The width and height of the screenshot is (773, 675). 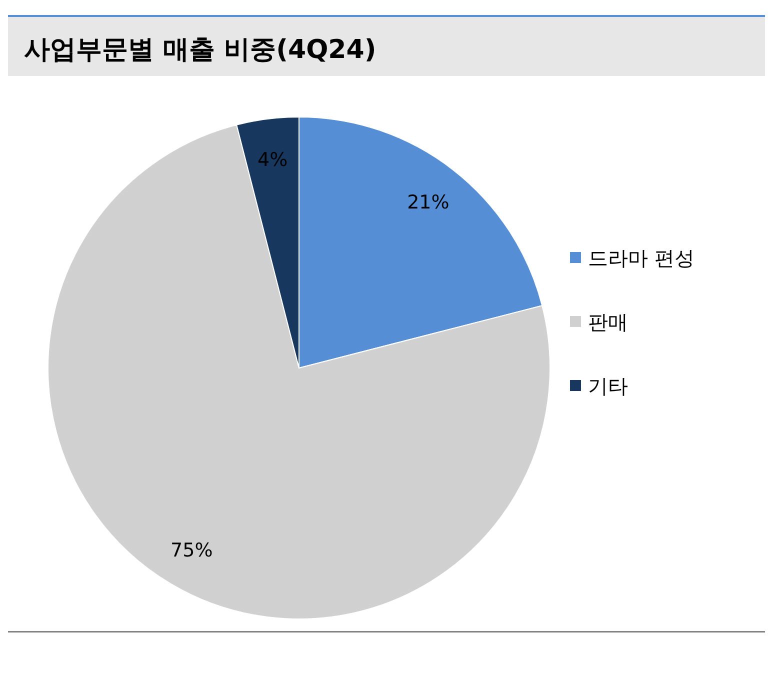 What do you see at coordinates (191, 550) in the screenshot?
I see `data-label: 75%` at bounding box center [191, 550].